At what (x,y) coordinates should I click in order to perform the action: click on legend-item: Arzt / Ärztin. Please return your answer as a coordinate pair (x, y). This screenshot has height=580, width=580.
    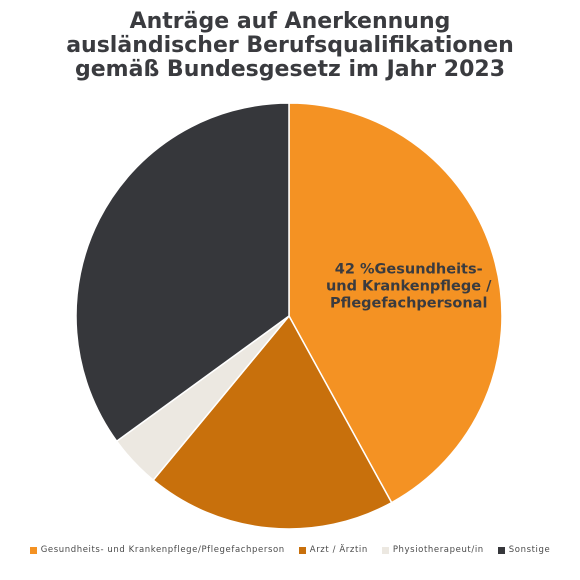
    Looking at the image, I should click on (333, 550).